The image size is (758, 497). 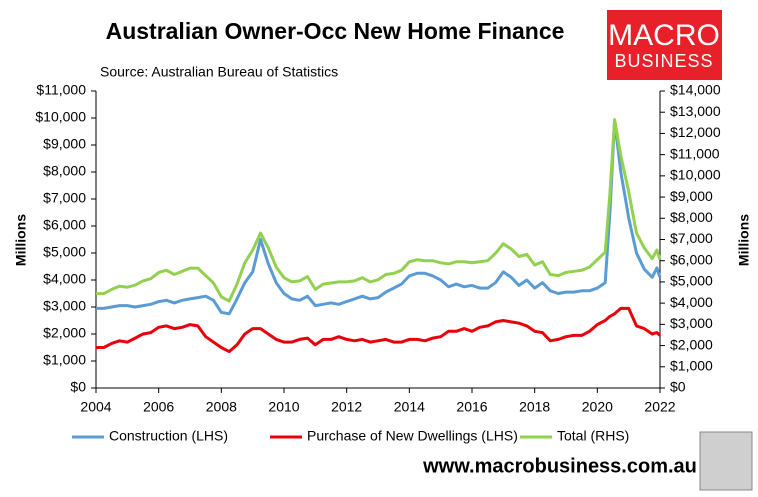 What do you see at coordinates (64, 279) in the screenshot?
I see `y-tick-label: $4,000` at bounding box center [64, 279].